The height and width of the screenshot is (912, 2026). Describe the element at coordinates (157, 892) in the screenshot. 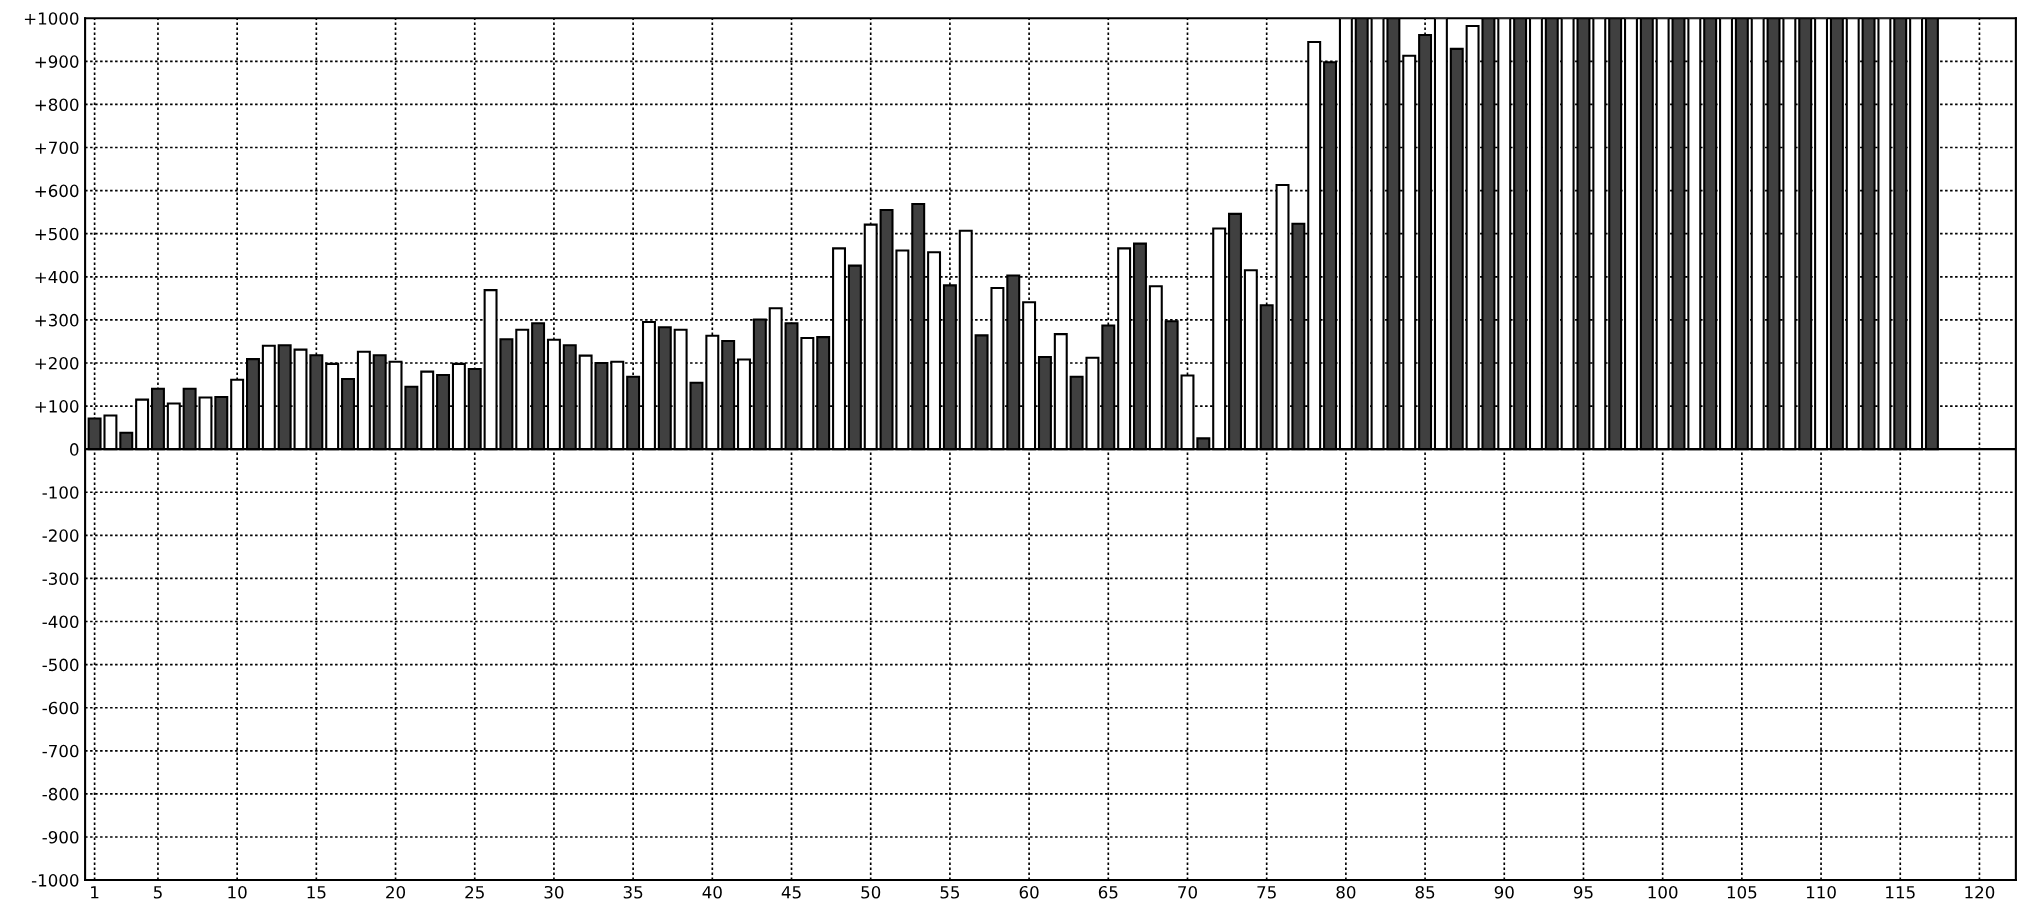

I see `x-tick-label: 5` at that location.